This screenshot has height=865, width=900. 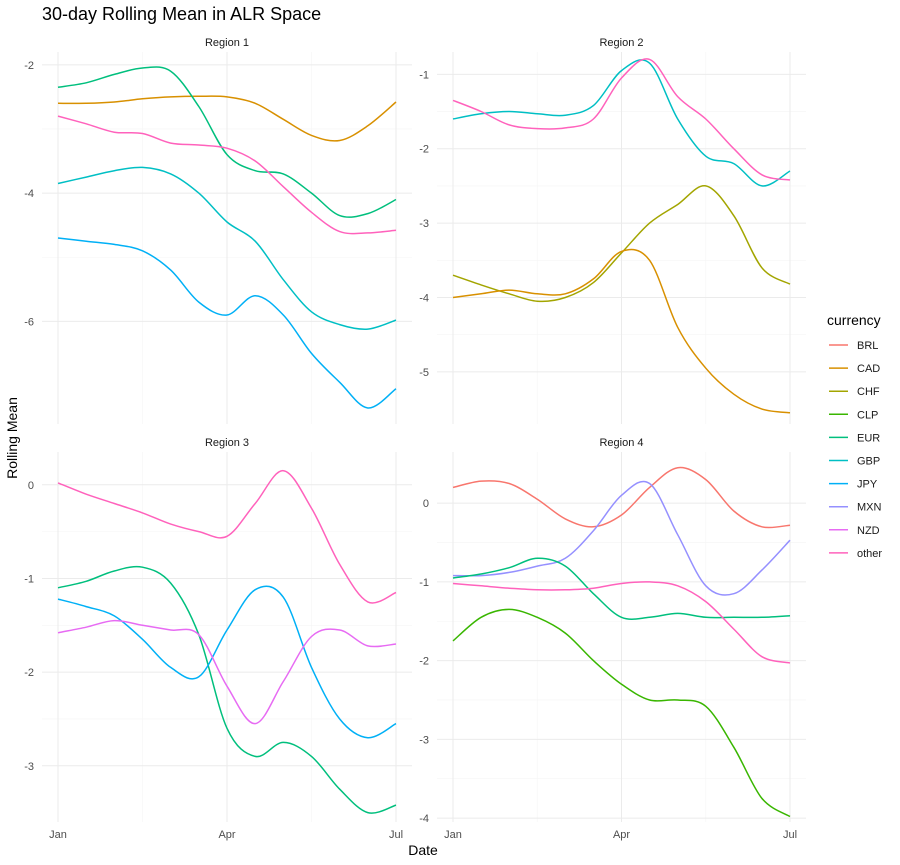 What do you see at coordinates (853, 485) in the screenshot?
I see `legend-item-jpy: JPY` at bounding box center [853, 485].